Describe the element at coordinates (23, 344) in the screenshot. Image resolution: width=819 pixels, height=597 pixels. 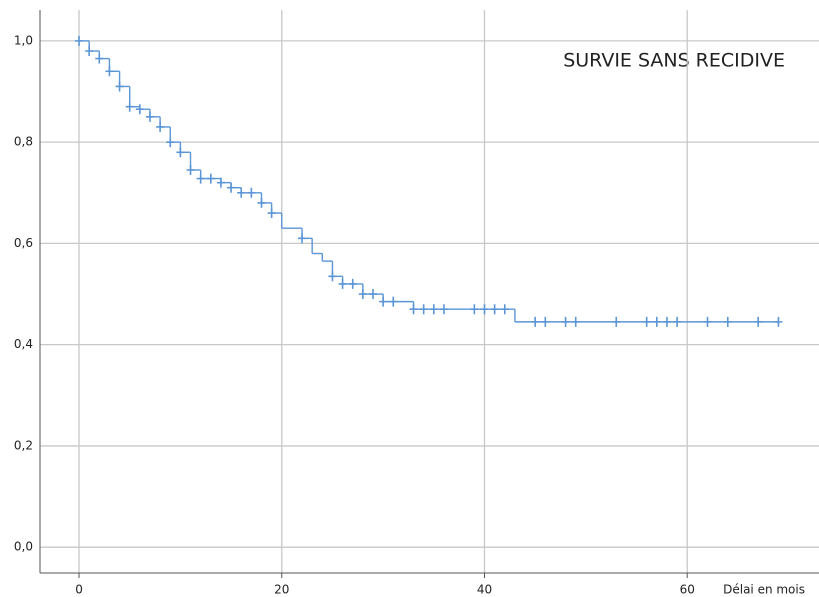
I see `y-tick-label: 0,4` at that location.